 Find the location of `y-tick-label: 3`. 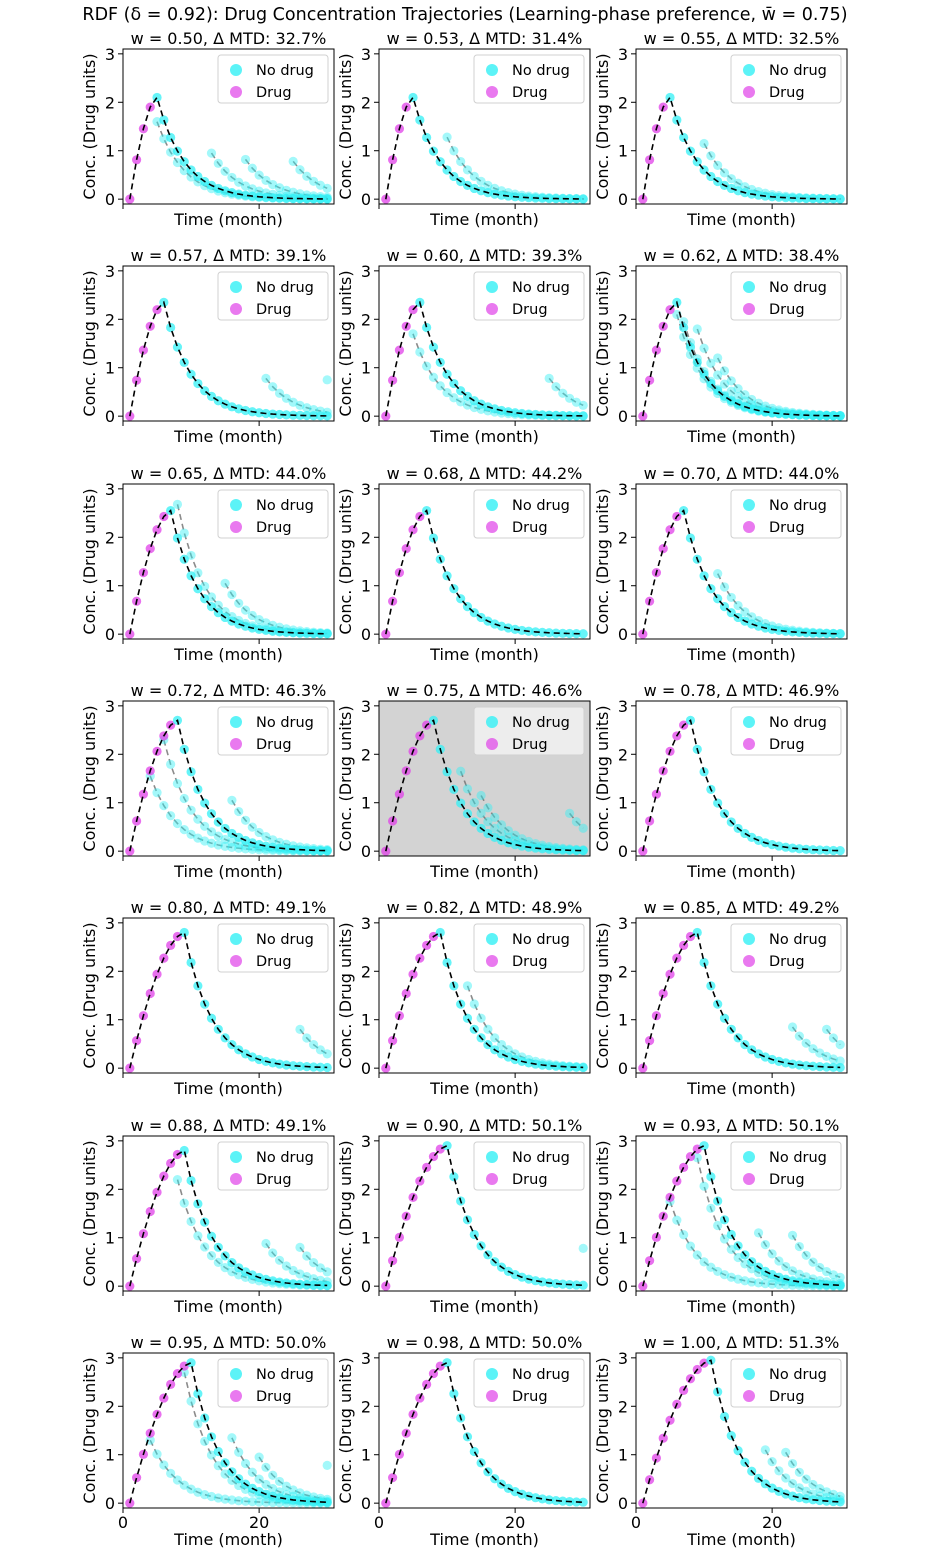

y-tick-label: 3 is located at coordinates (623, 489).